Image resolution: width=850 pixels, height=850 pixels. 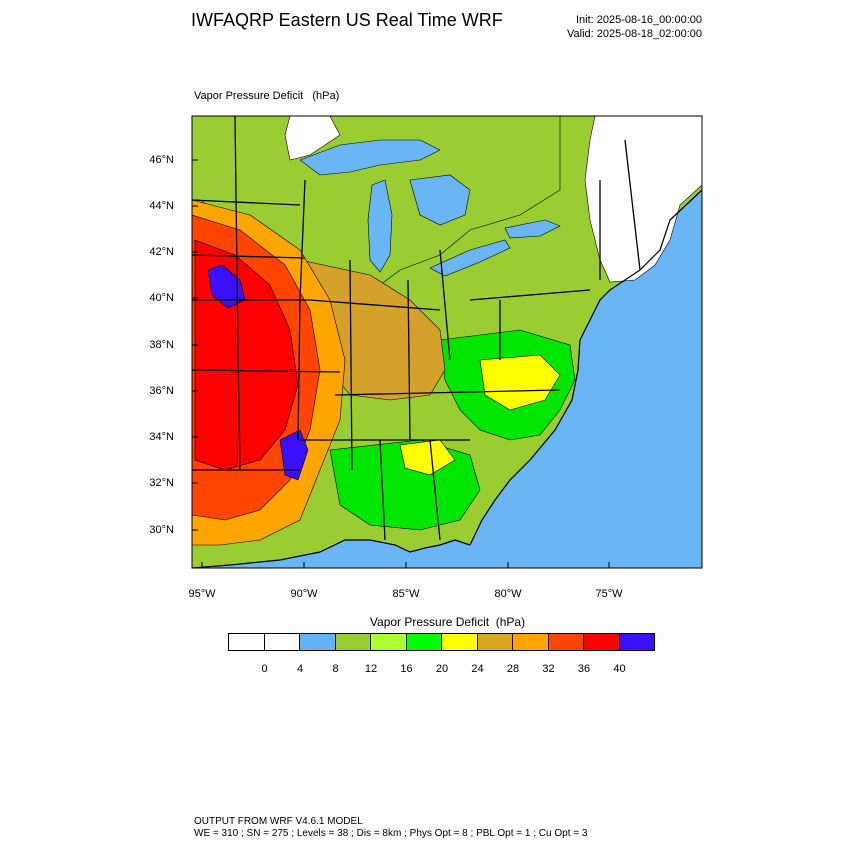 I want to click on lake-michigan, so click(x=380, y=226).